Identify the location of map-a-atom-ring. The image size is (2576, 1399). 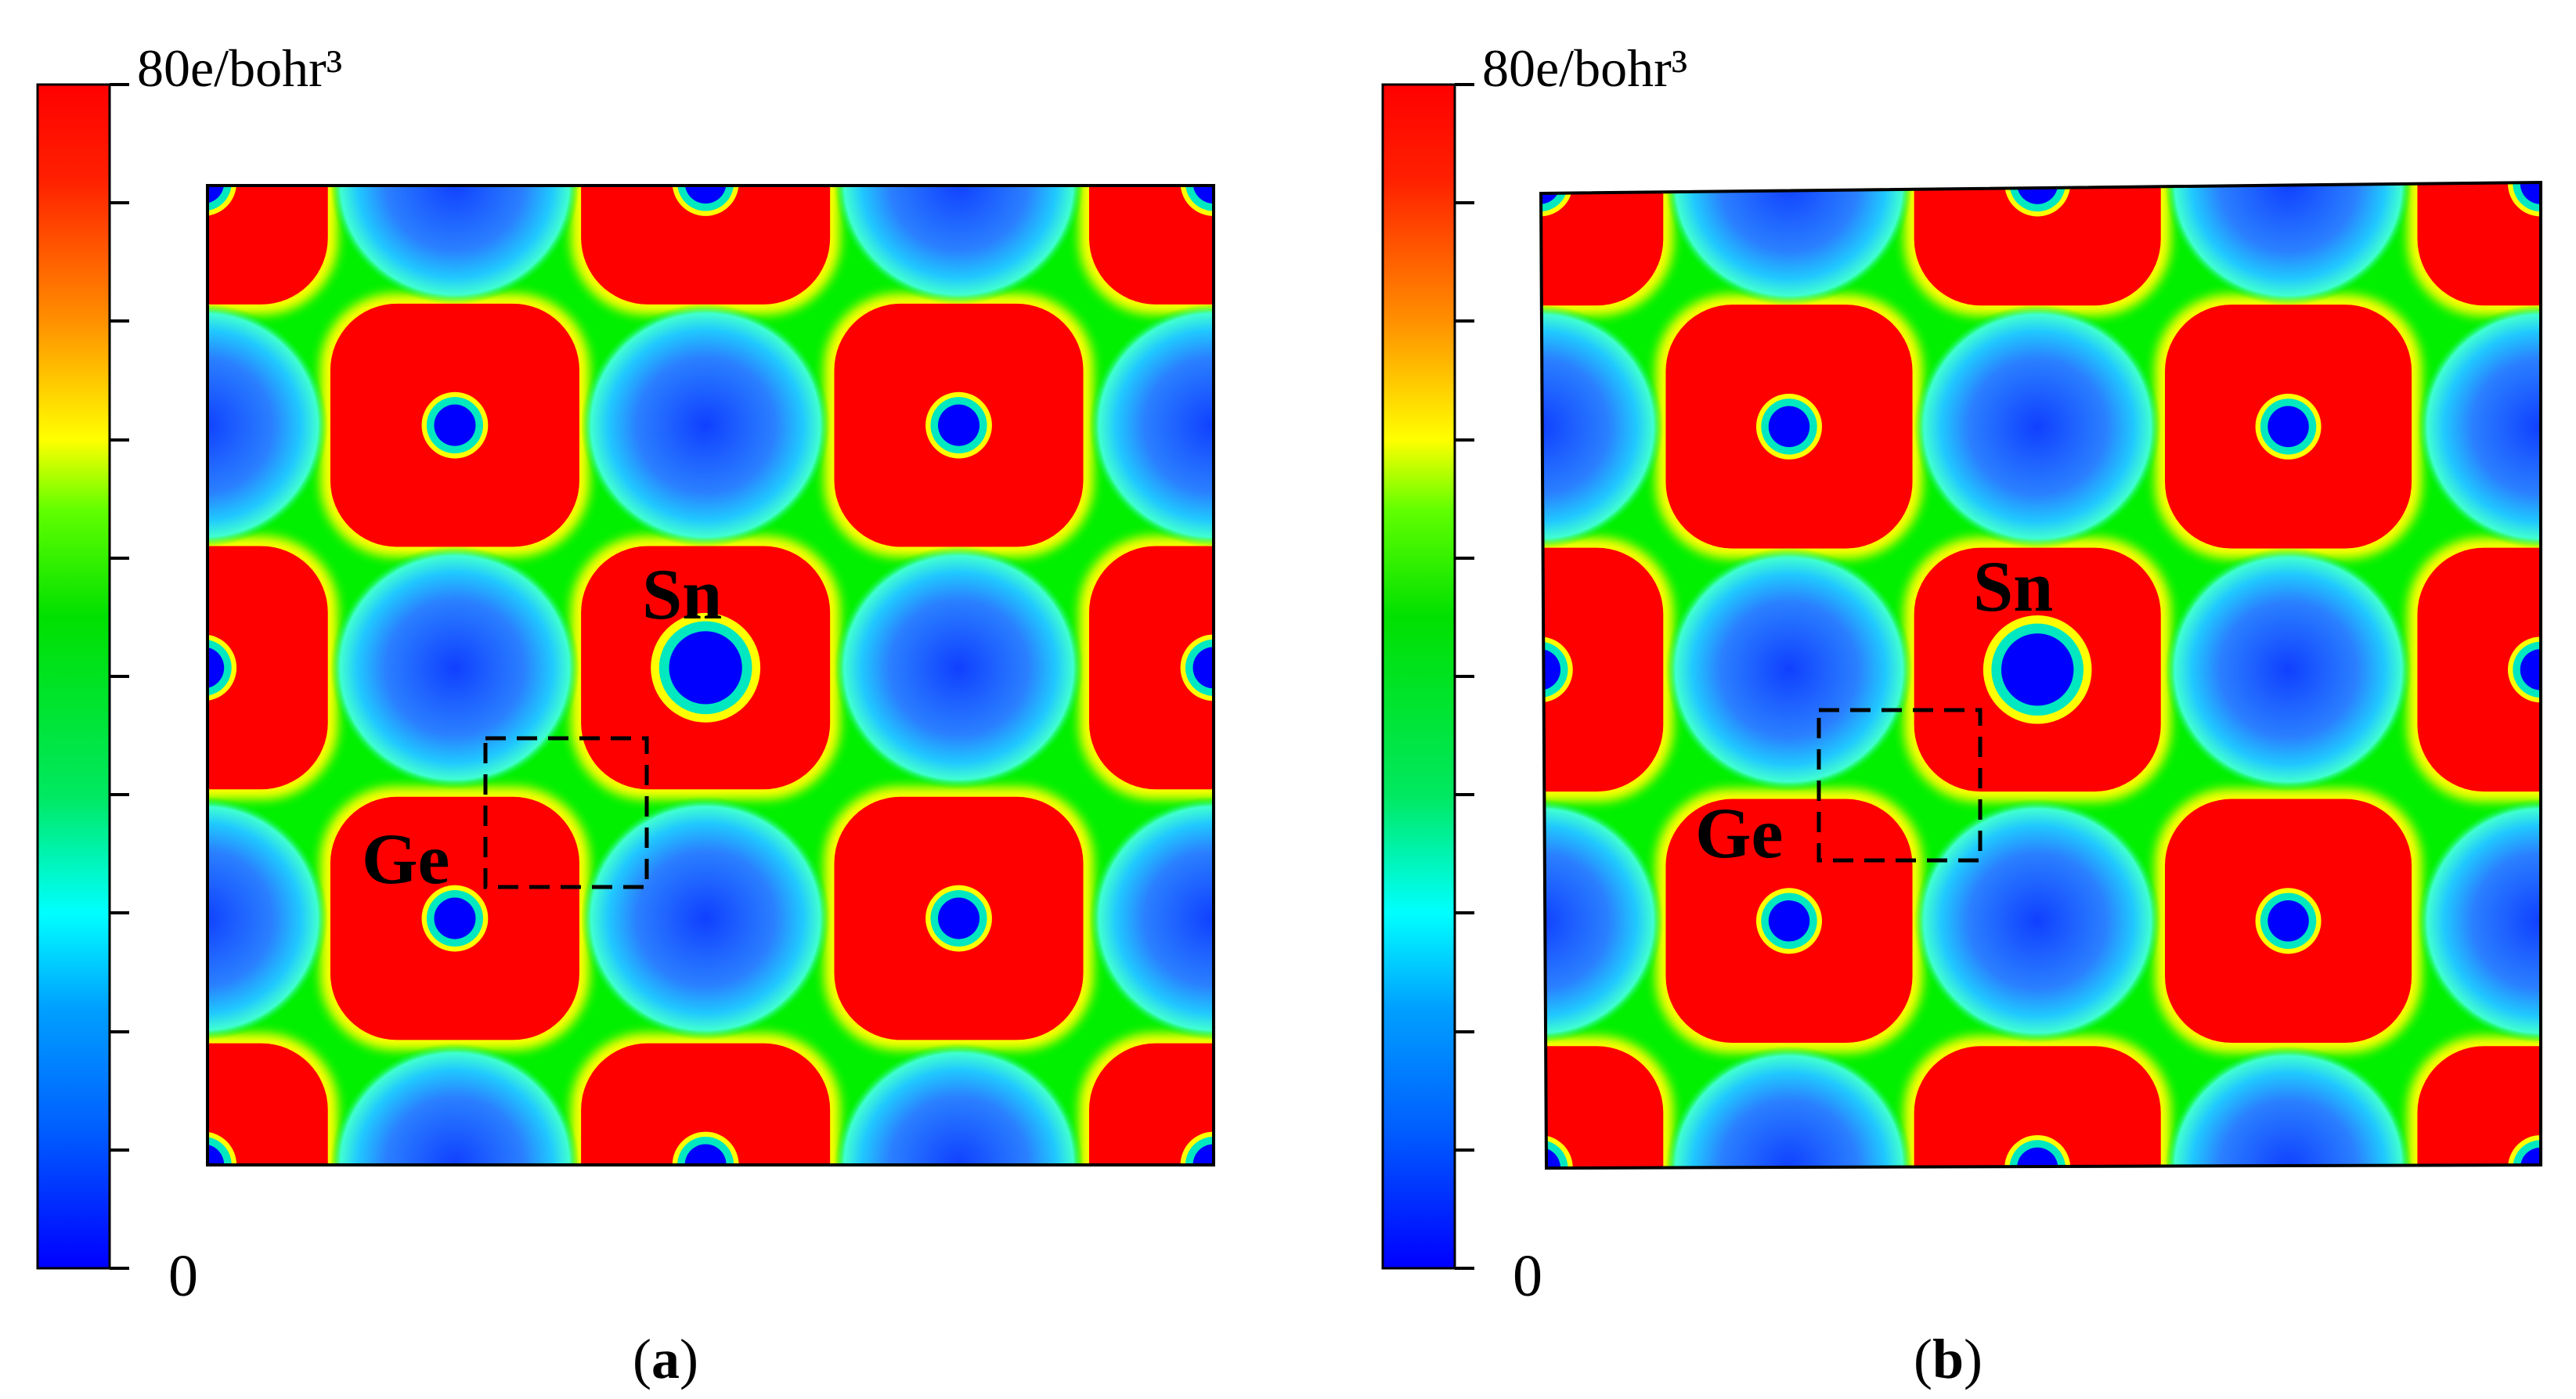
(222, 201).